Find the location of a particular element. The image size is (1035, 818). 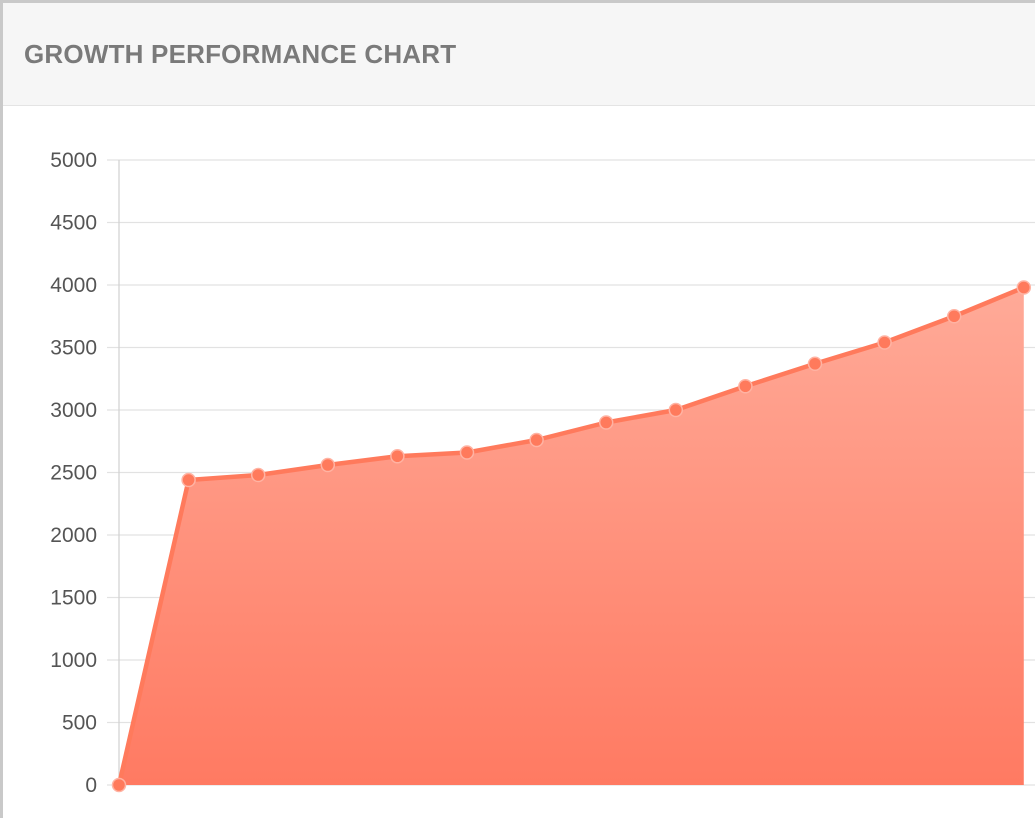

chart-title: GROWTH PERFORMANCE CHART is located at coordinates (240, 54).